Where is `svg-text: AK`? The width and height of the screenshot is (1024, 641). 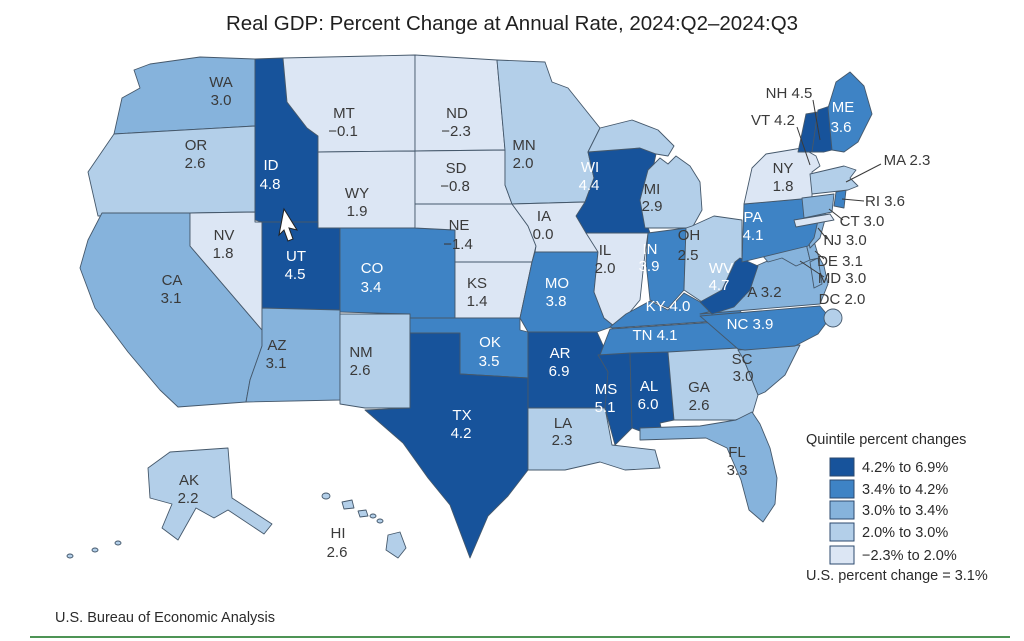
svg-text: AK is located at coordinates (189, 480).